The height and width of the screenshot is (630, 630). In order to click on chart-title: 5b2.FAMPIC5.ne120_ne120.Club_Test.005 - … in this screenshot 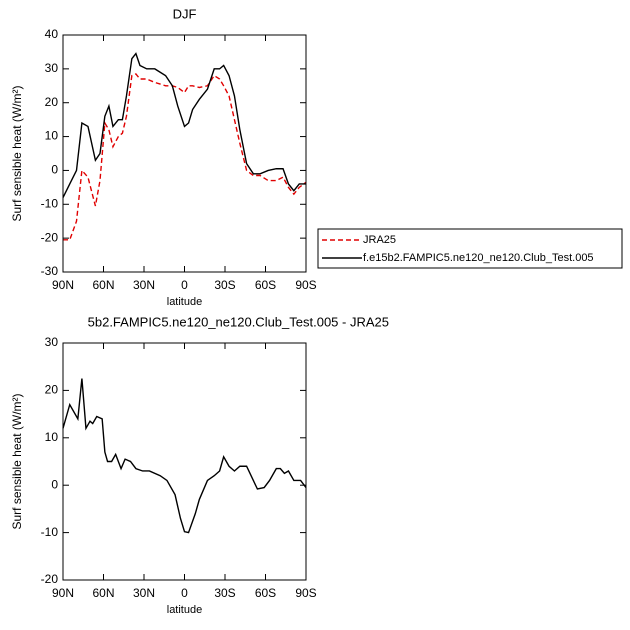, I will do `click(238, 321)`.